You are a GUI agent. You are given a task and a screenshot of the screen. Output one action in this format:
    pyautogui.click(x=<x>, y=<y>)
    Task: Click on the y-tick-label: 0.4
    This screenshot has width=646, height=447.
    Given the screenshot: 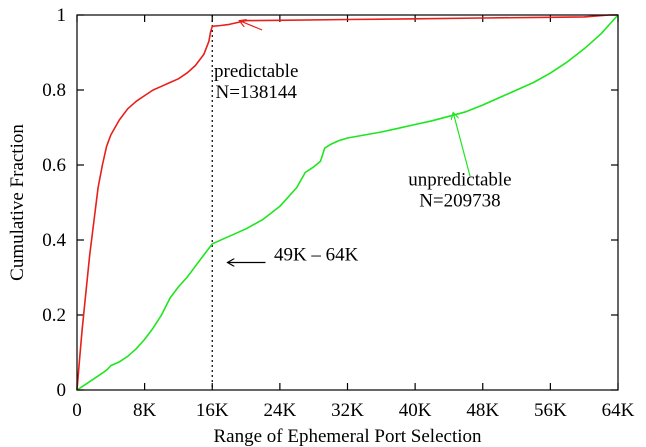 What is the action you would take?
    pyautogui.click(x=54, y=240)
    